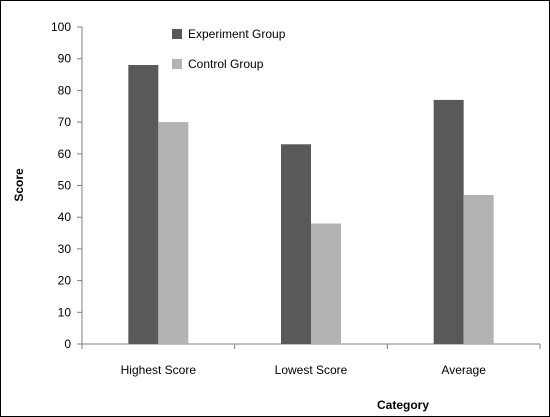 The height and width of the screenshot is (417, 550). What do you see at coordinates (226, 64) in the screenshot?
I see `legend-label: Control Group` at bounding box center [226, 64].